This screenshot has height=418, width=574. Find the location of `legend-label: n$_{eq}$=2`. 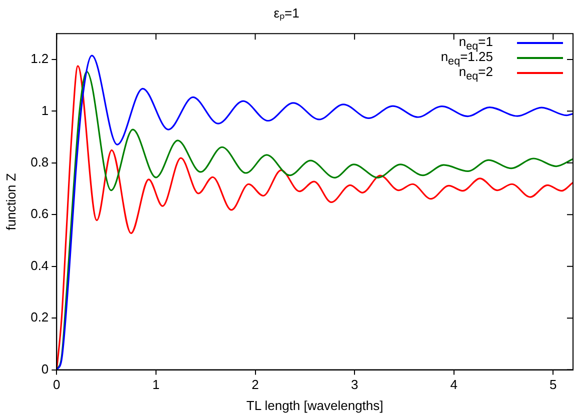

legend-label: n$_{eq}$=2 is located at coordinates (475, 73).